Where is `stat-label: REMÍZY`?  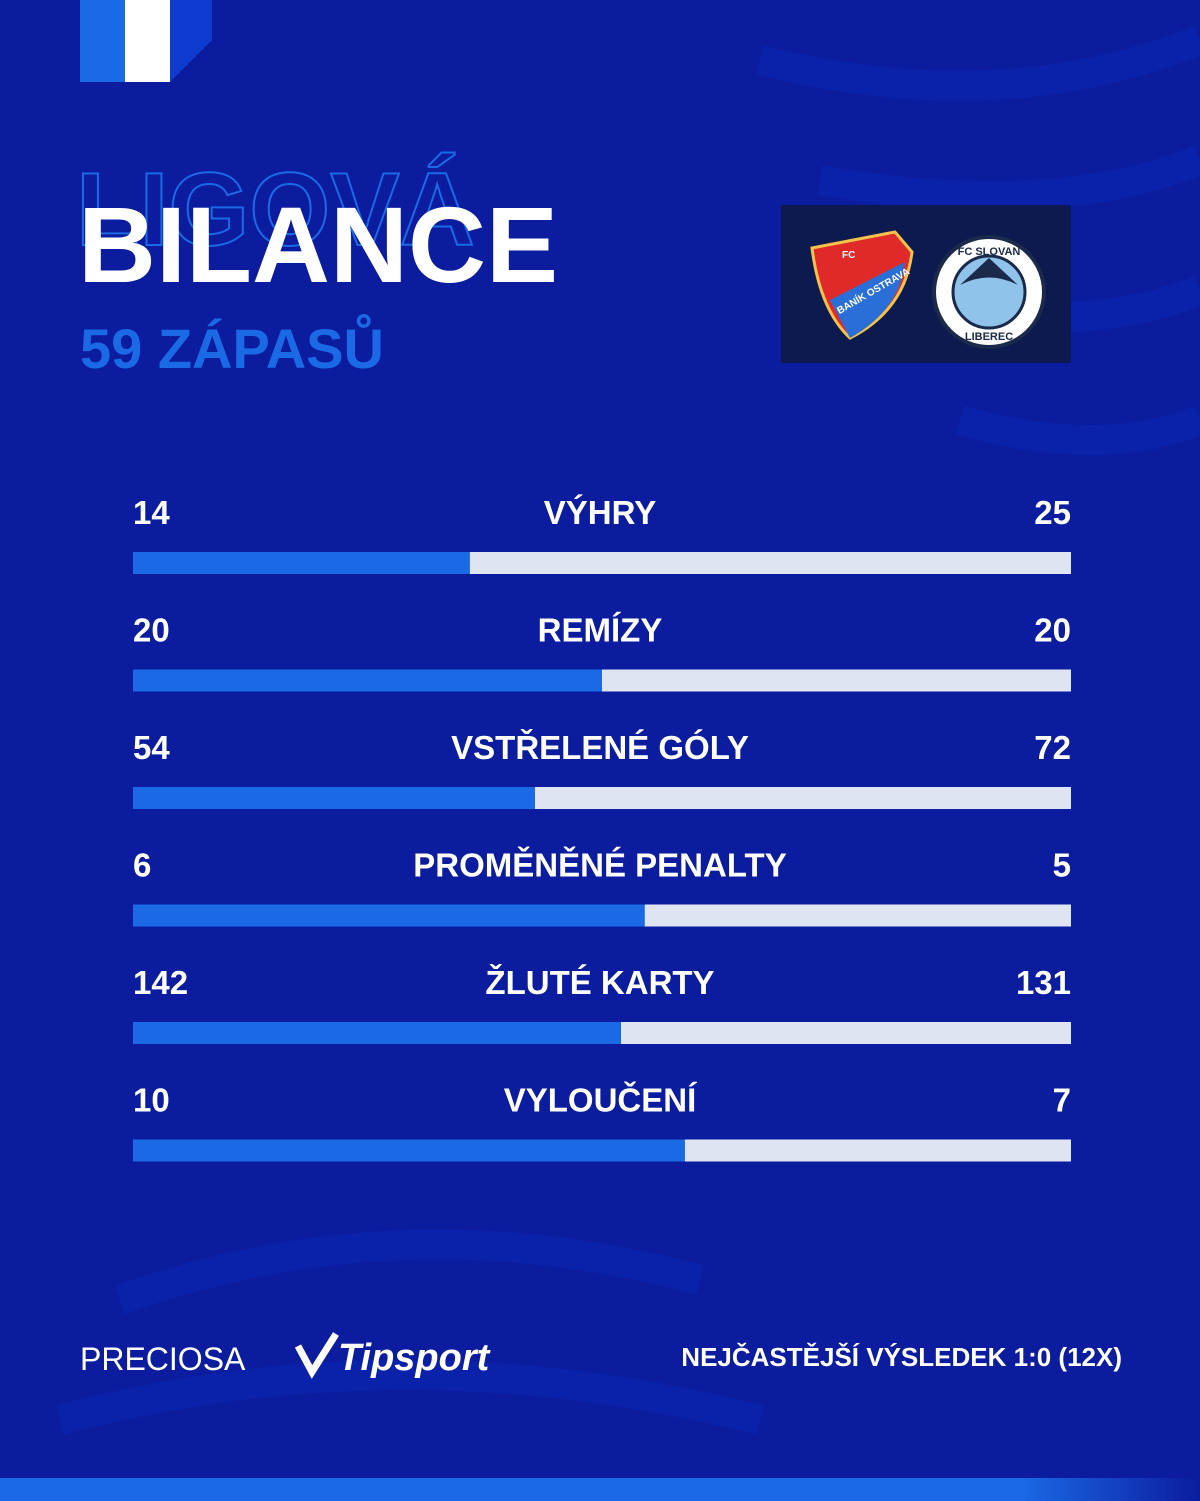
stat-label: REMÍZY is located at coordinates (600, 630).